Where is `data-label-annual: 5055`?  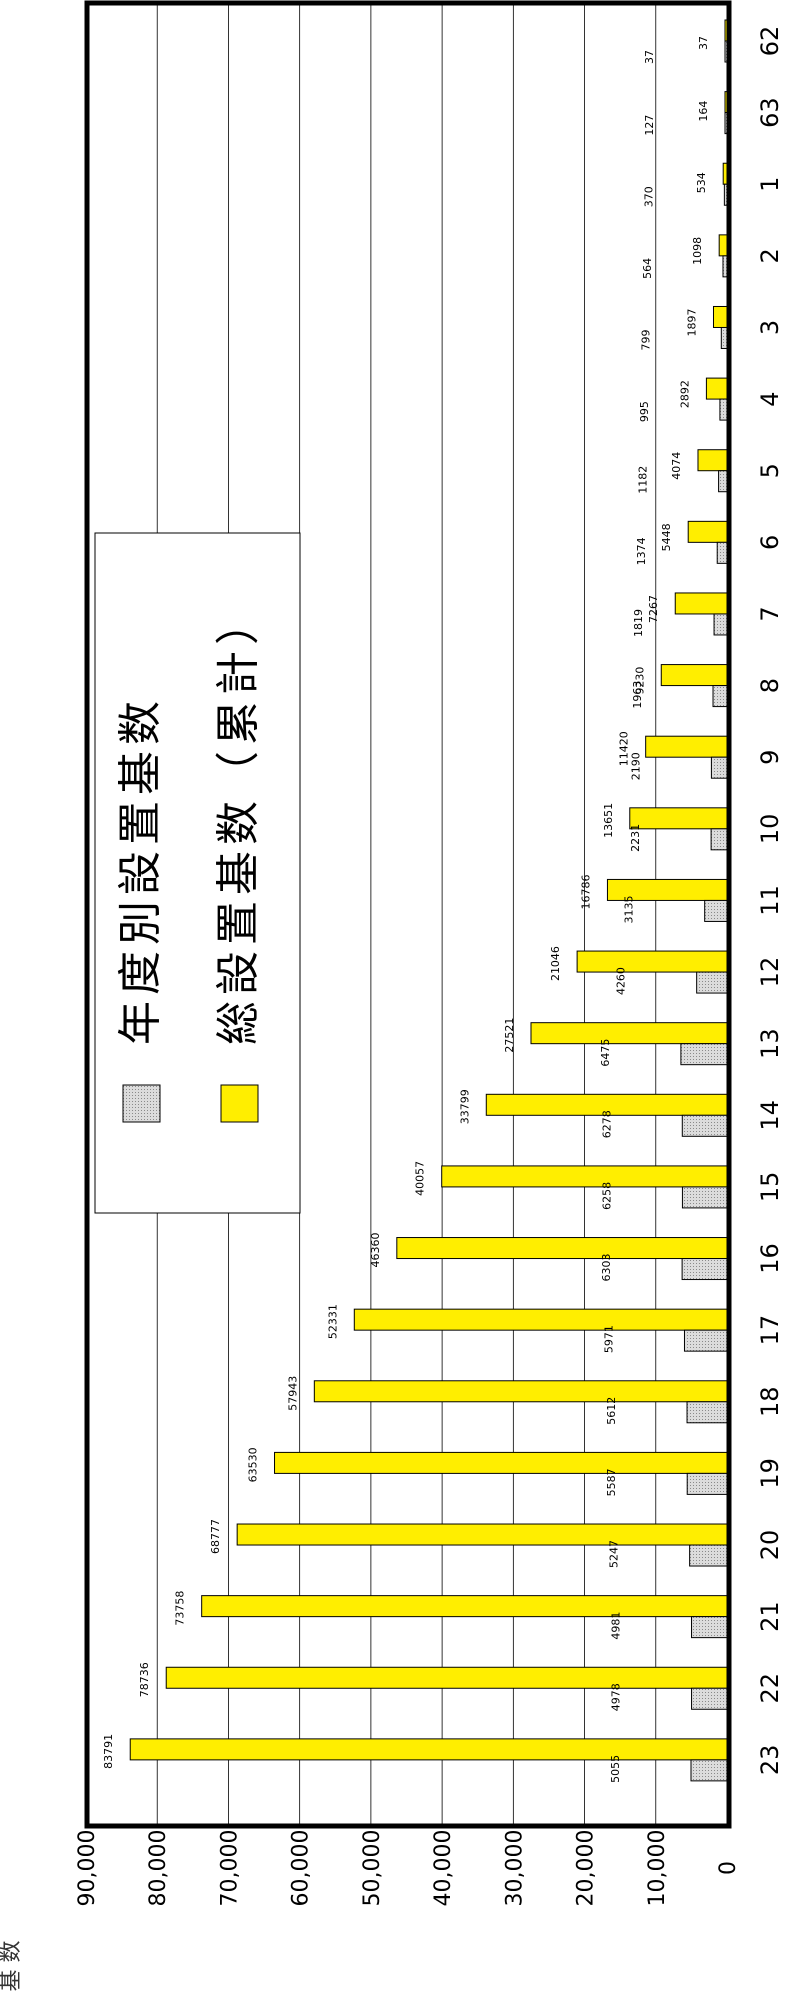
data-label-annual: 5055 is located at coordinates (615, 1769).